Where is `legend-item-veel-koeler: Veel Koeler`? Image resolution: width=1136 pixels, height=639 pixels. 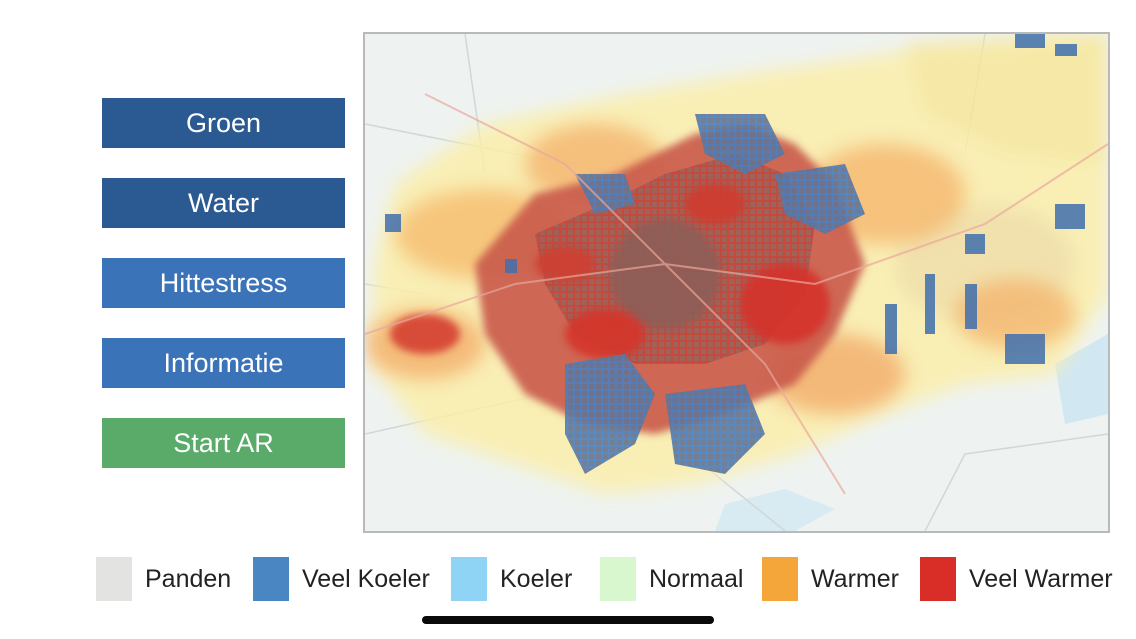
legend-item-veel-koeler: Veel Koeler is located at coordinates (341, 579).